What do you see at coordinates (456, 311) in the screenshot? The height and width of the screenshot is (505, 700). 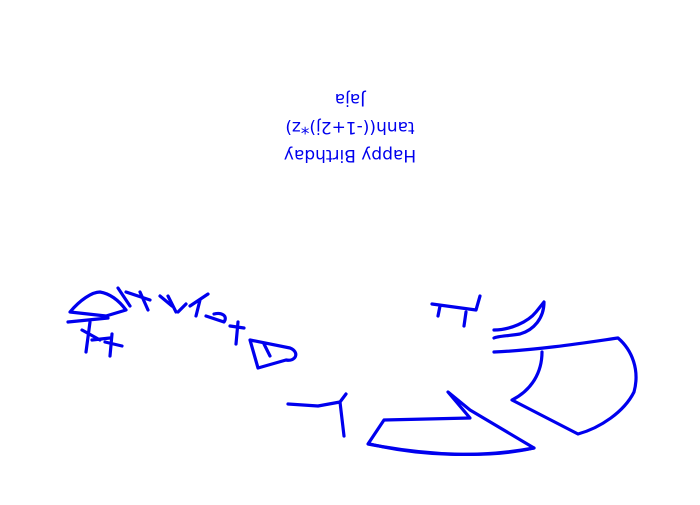 I see `warped-letter-h-right` at bounding box center [456, 311].